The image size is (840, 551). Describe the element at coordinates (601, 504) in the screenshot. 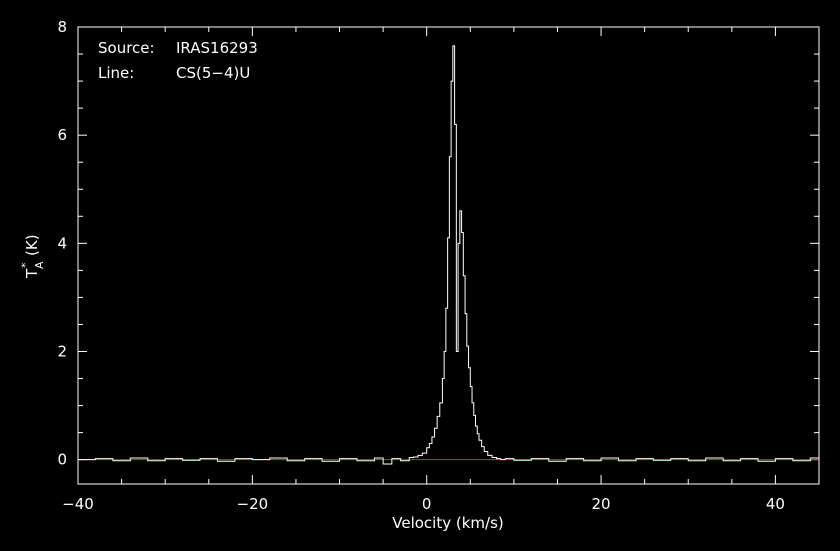

I see `x-tick-label: 20` at that location.